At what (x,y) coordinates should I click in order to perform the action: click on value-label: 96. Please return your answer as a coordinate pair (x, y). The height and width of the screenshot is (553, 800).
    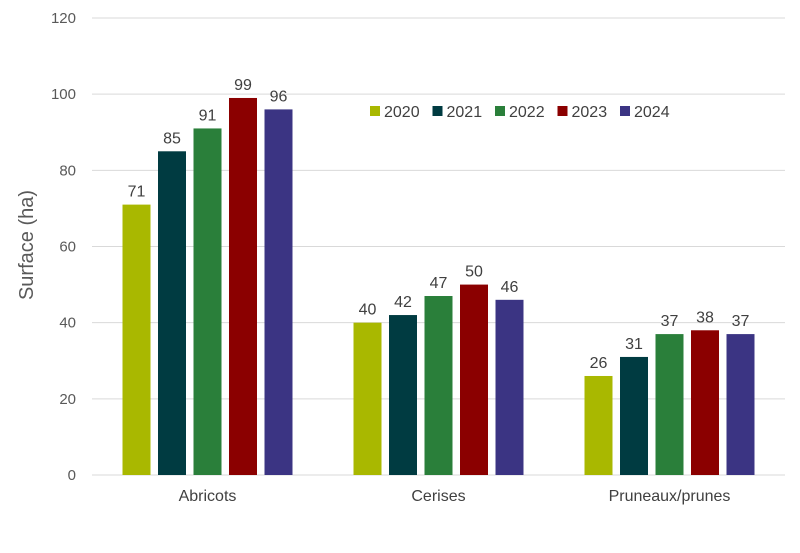
    Looking at the image, I should click on (279, 96).